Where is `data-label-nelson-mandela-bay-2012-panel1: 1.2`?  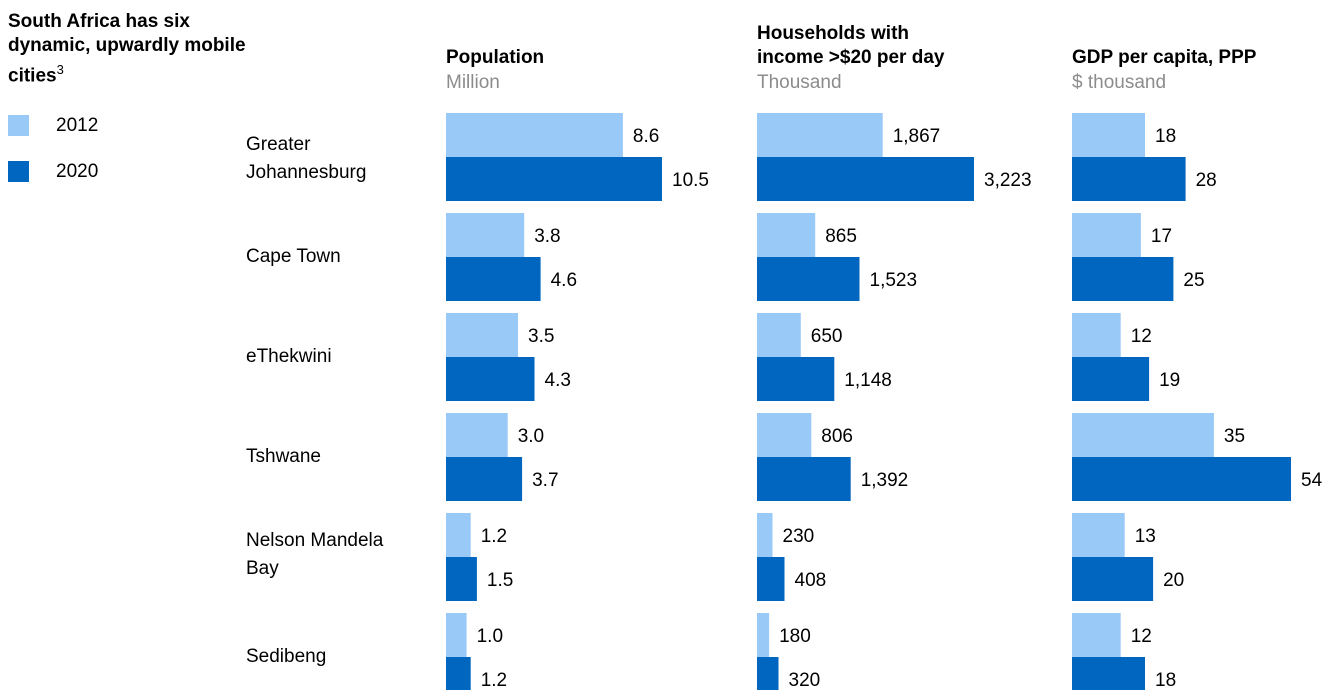 data-label-nelson-mandela-bay-2012-panel1: 1.2 is located at coordinates (494, 536).